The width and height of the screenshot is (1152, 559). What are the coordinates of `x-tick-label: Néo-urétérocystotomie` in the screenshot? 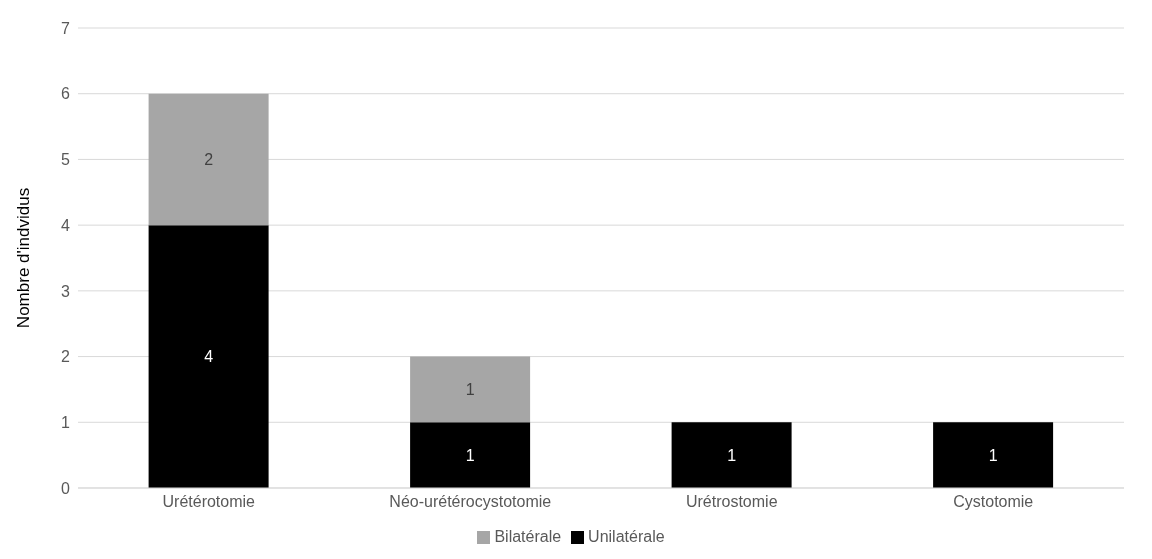 It's located at (470, 502).